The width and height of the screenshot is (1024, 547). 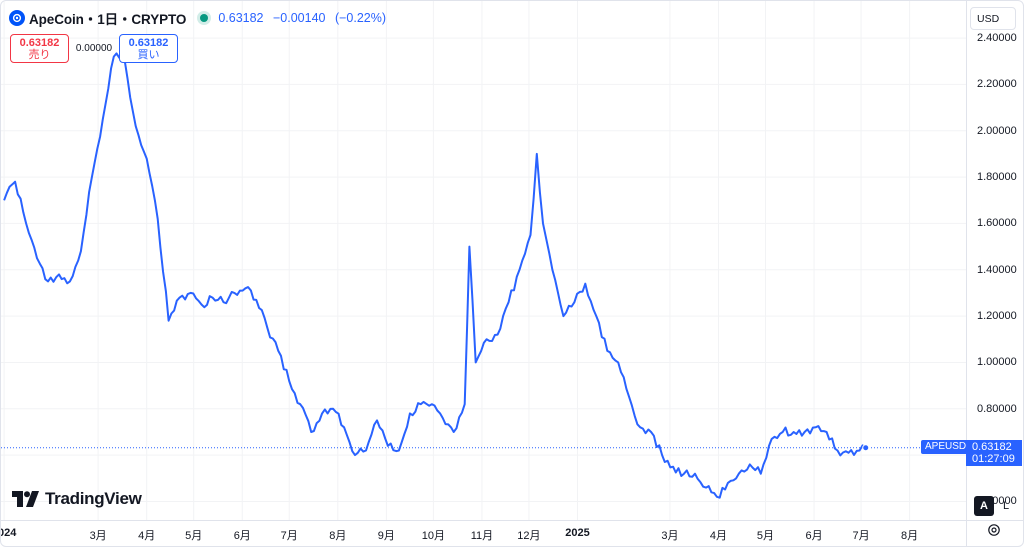 I want to click on log-scale-button: L, so click(x=1006, y=506).